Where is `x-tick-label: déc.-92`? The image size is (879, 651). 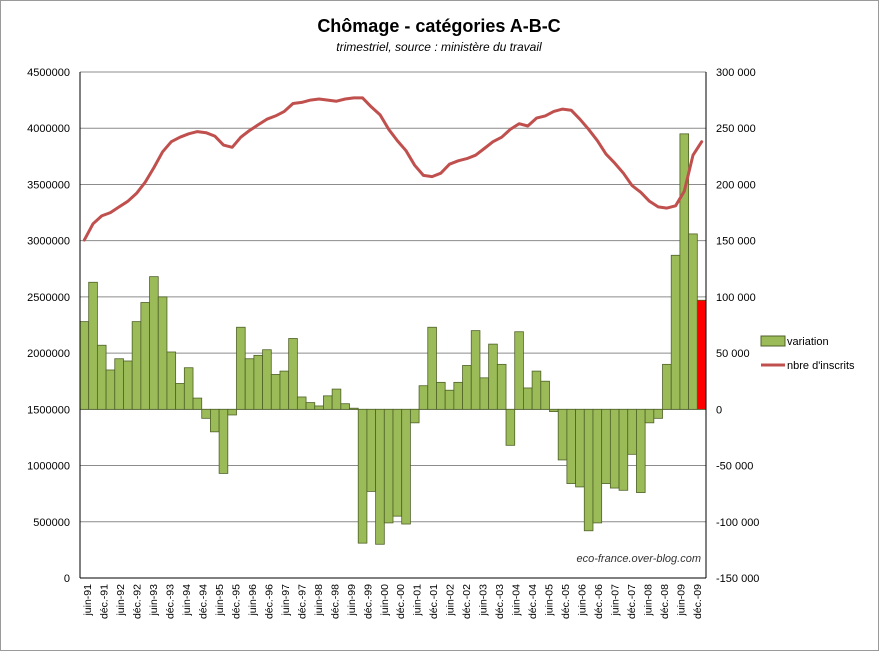 x-tick-label: déc.-92 is located at coordinates (138, 601).